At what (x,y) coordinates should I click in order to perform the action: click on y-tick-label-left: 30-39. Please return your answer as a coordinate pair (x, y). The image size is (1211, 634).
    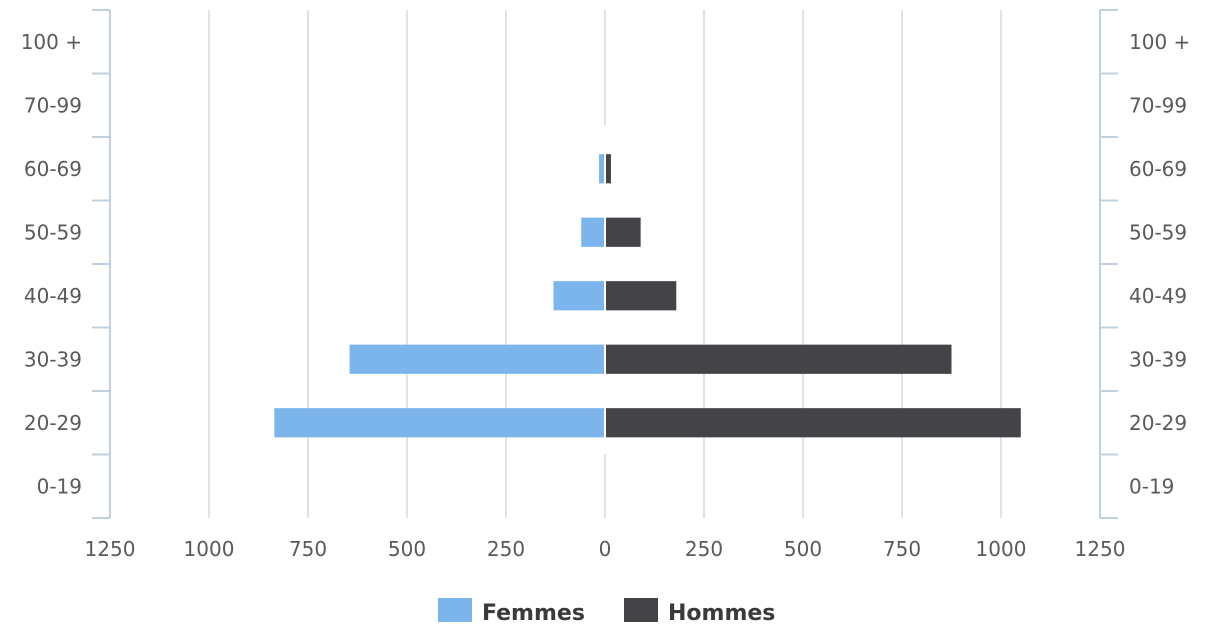
    Looking at the image, I should click on (53, 359).